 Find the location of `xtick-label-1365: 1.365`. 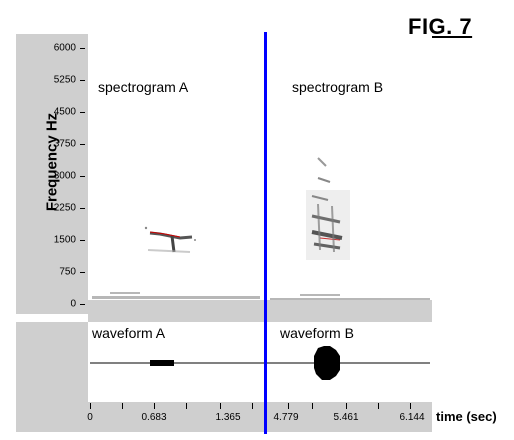

xtick-label-1365: 1.365 is located at coordinates (228, 417).